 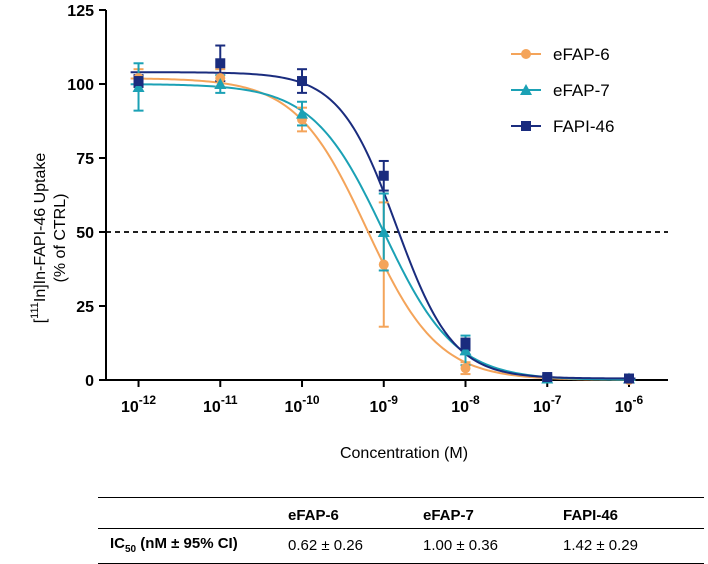 I want to click on legend-label: eFAP-7, so click(x=581, y=90).